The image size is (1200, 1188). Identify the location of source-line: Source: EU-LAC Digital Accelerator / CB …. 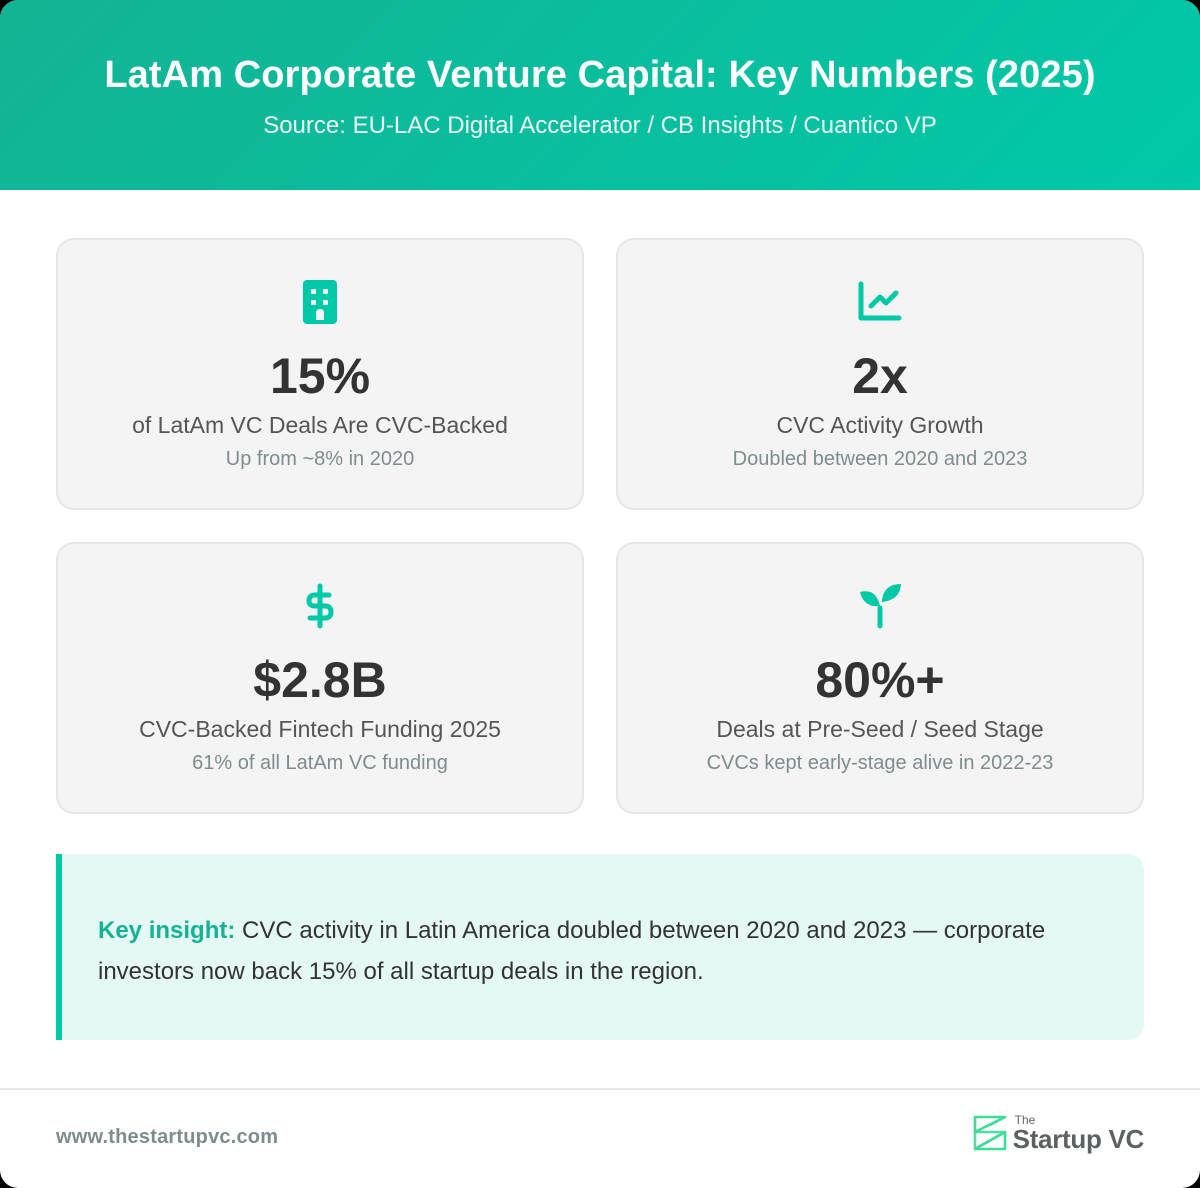
(600, 125).